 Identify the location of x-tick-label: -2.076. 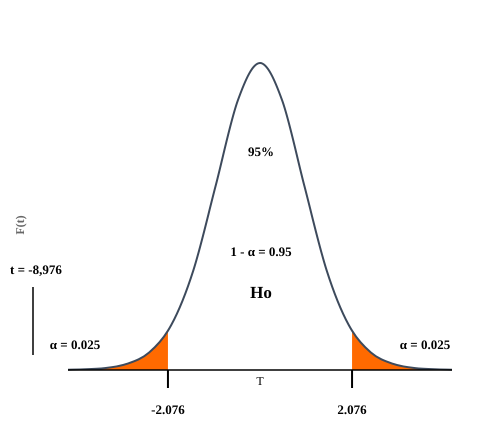
(168, 409).